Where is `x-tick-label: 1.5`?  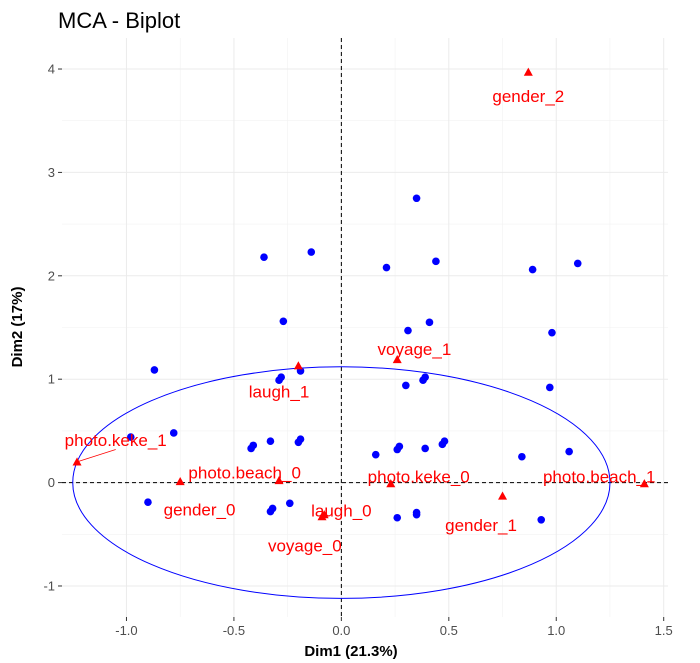 x-tick-label: 1.5 is located at coordinates (664, 630).